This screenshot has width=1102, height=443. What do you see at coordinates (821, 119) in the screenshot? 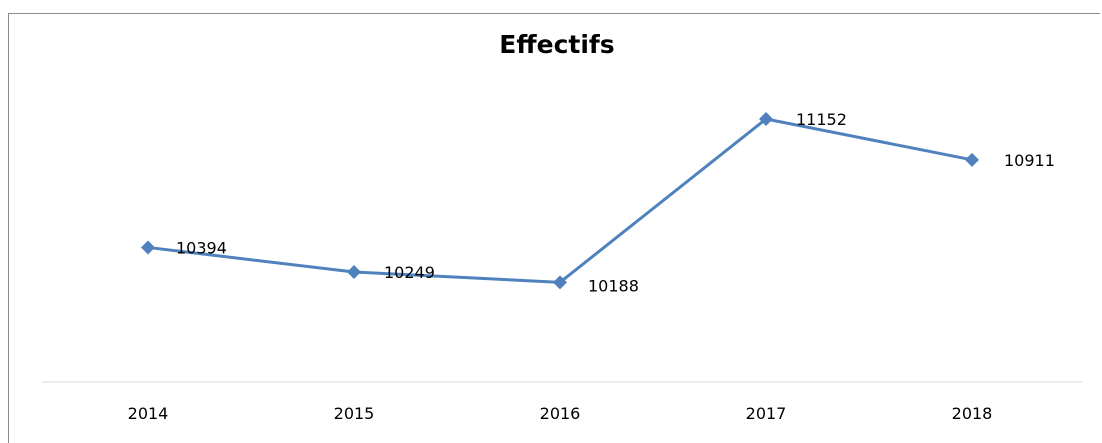
I see `data-label-2017: 11152` at bounding box center [821, 119].